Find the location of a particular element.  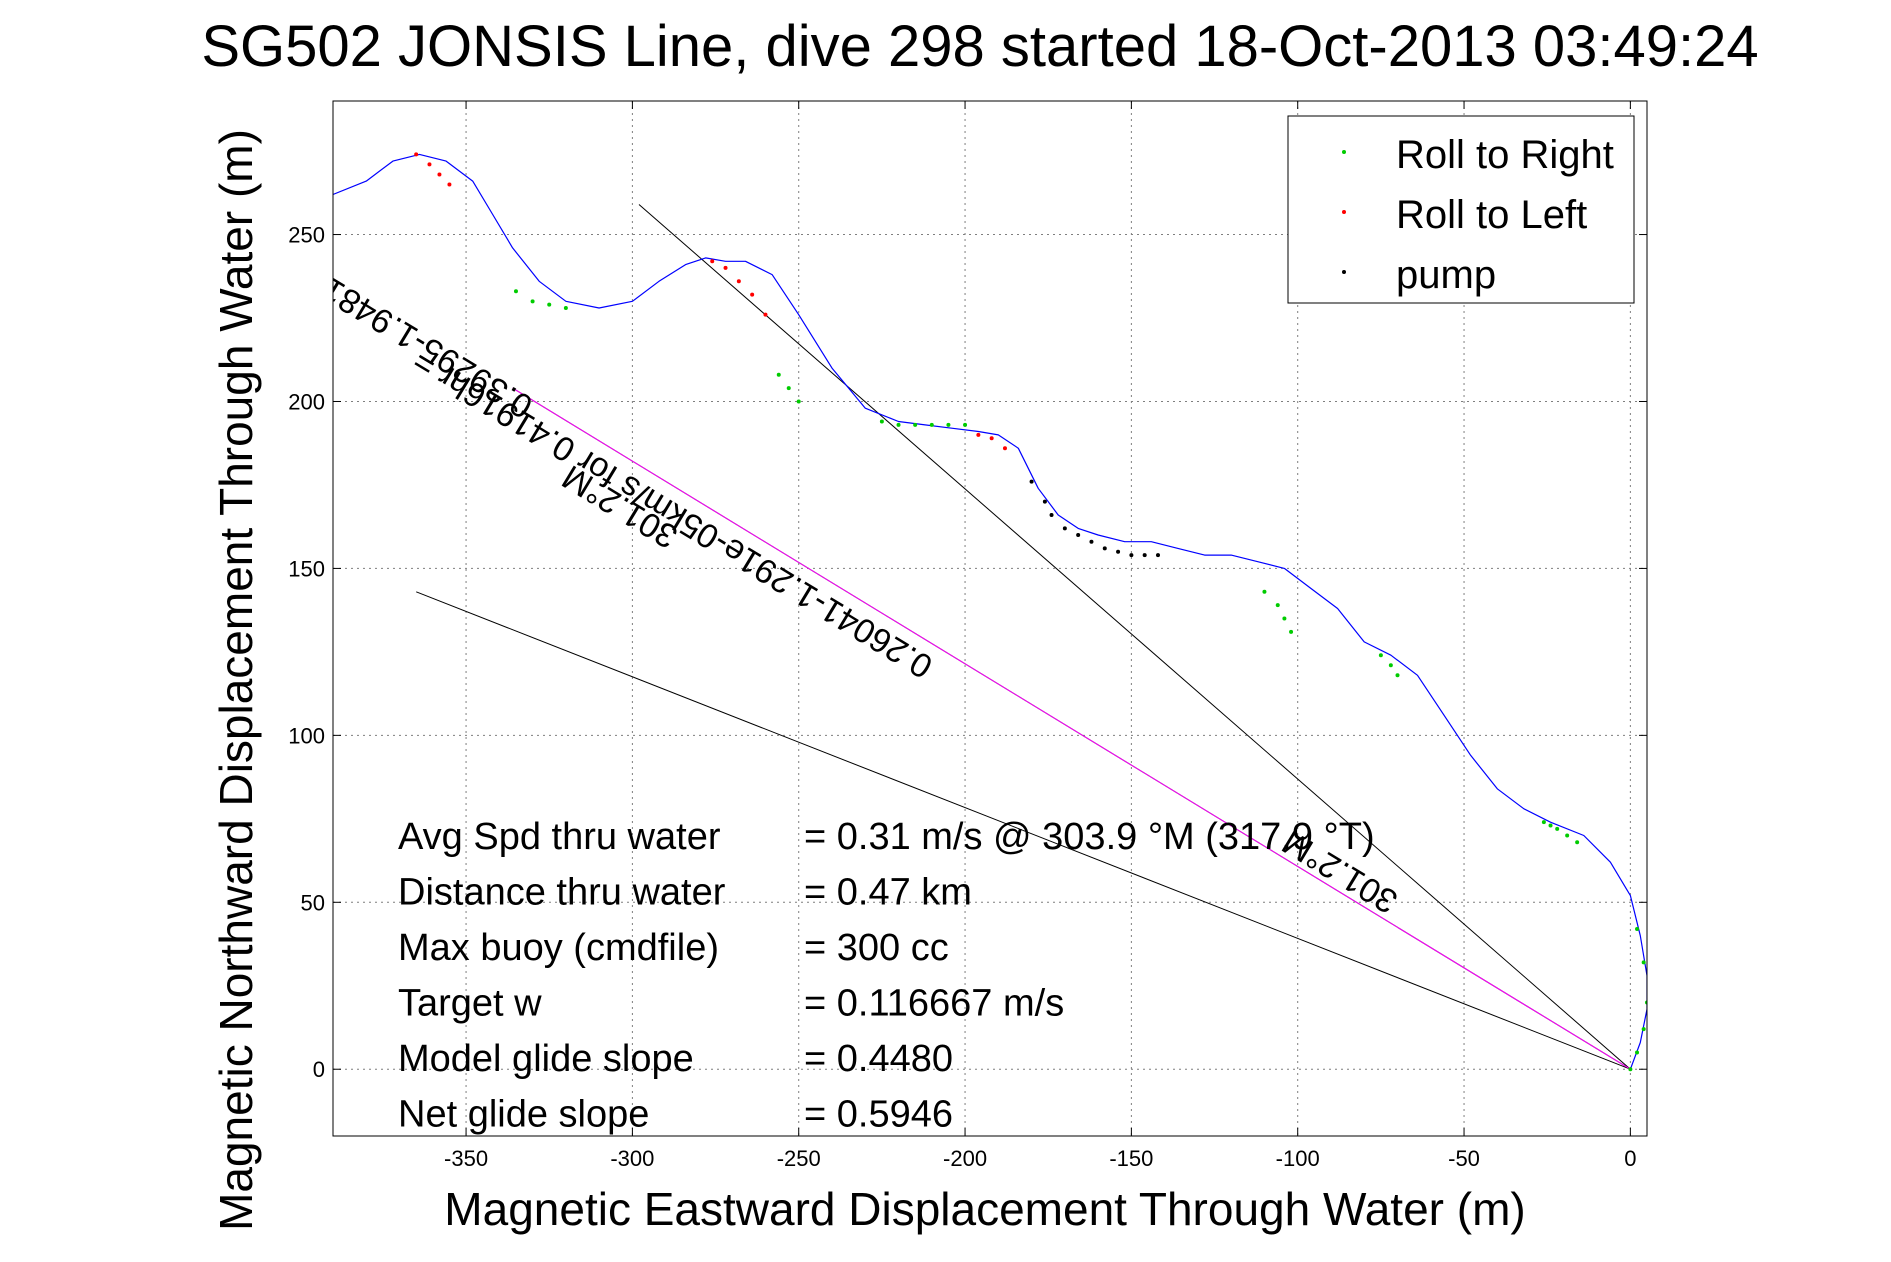

x-tick-label: -300 is located at coordinates (632, 1158).